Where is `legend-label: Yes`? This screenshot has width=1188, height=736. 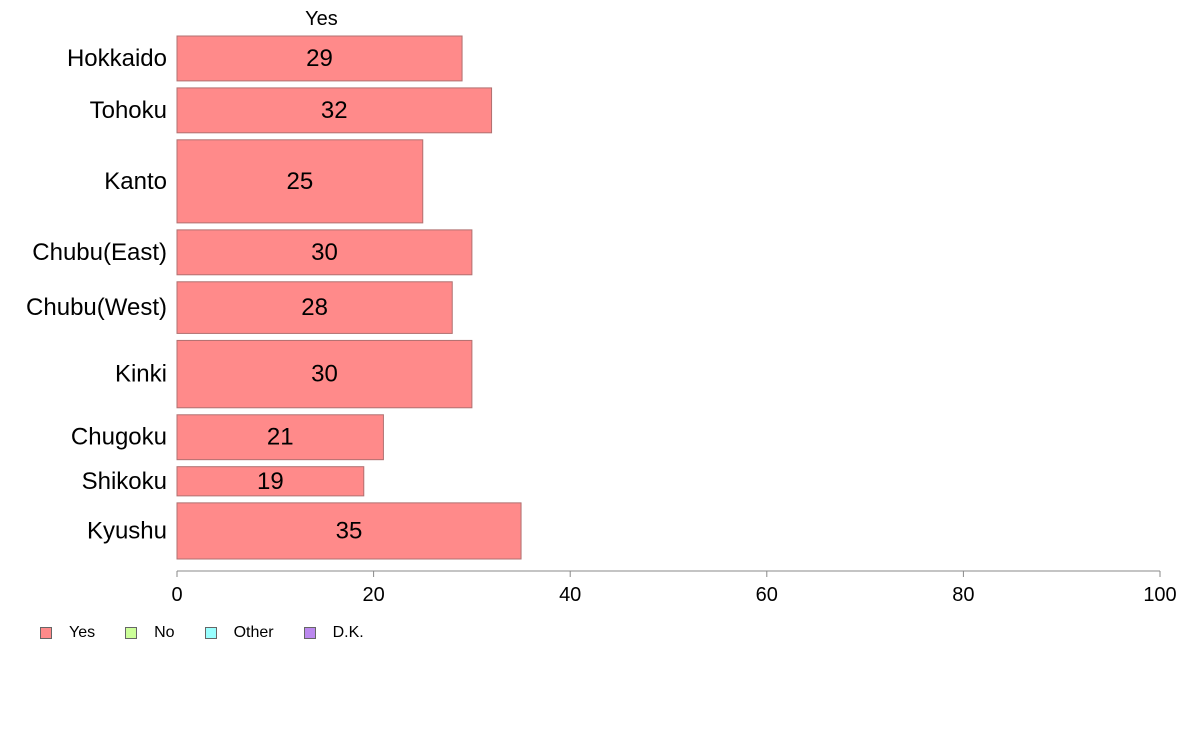
legend-label: Yes is located at coordinates (82, 632).